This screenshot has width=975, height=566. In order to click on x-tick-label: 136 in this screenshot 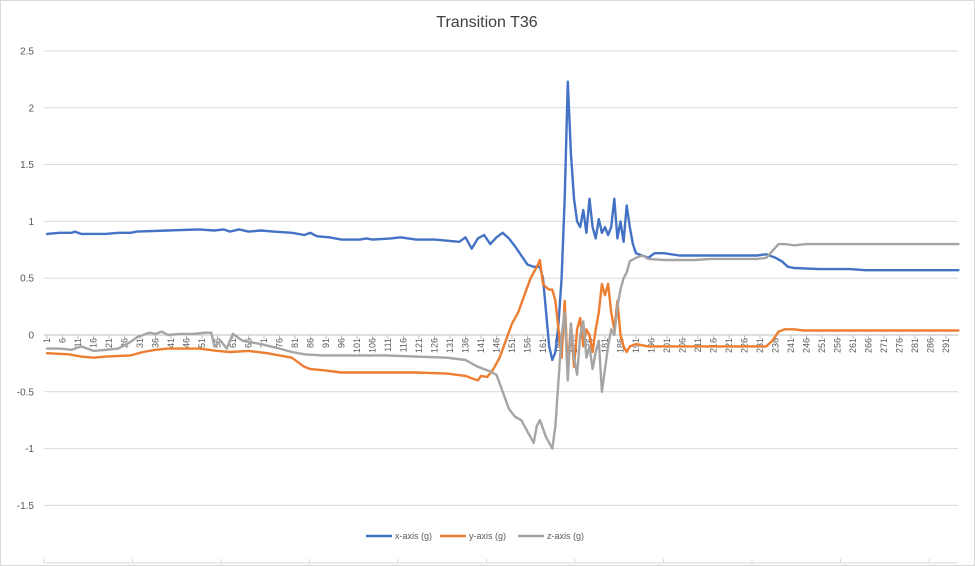, I will do `click(466, 345)`.